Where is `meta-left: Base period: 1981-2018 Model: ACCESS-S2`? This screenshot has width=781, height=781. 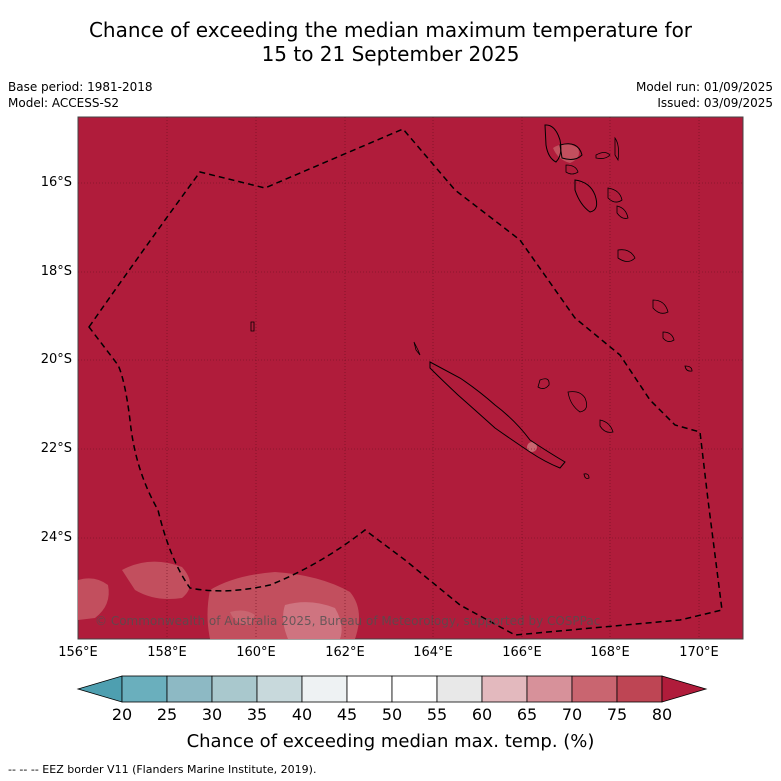 meta-left: Base period: 1981-2018 Model: ACCESS-S2 is located at coordinates (80, 95).